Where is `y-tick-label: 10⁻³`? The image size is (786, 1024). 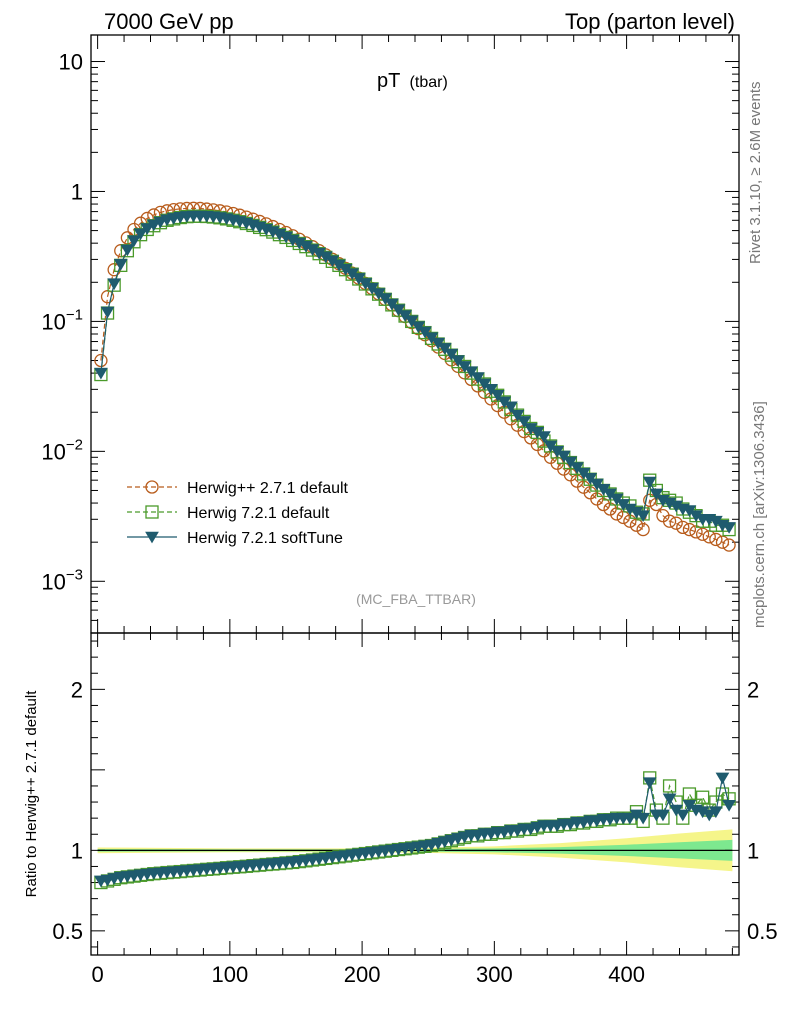 y-tick-label: 10⁻³ is located at coordinates (62, 580).